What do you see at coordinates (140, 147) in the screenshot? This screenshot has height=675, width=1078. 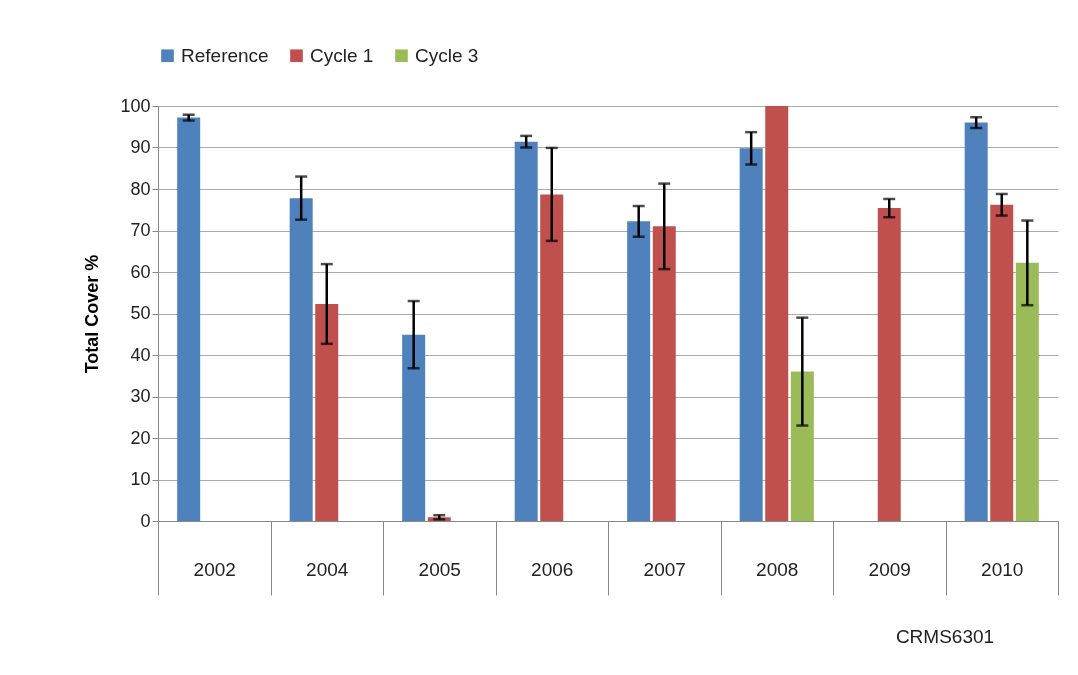 I see `y-tick-label: 90` at bounding box center [140, 147].